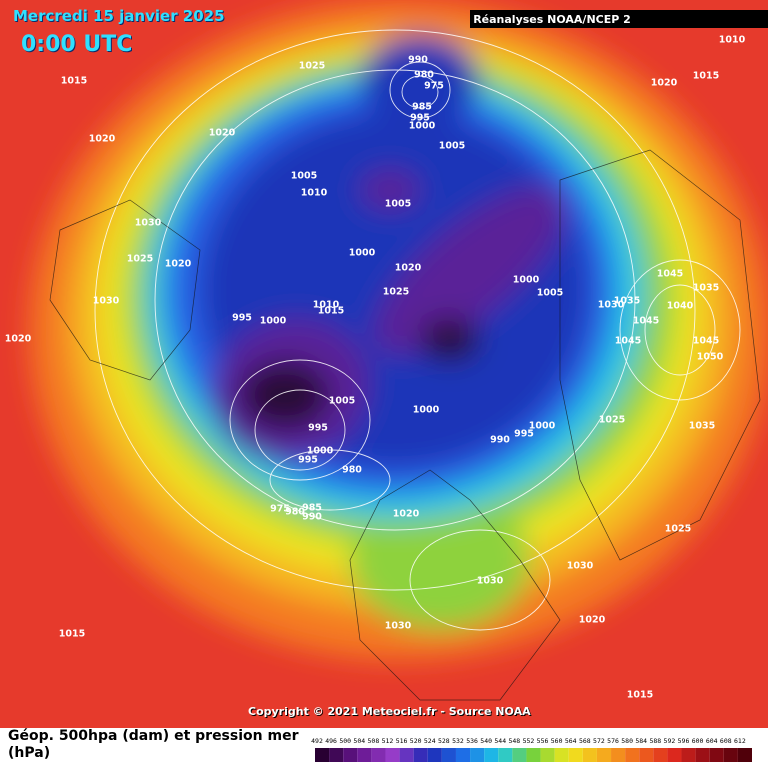 The width and height of the screenshot is (768, 768). Describe the element at coordinates (331, 741) in the screenshot. I see `scale-label: 496` at that location.